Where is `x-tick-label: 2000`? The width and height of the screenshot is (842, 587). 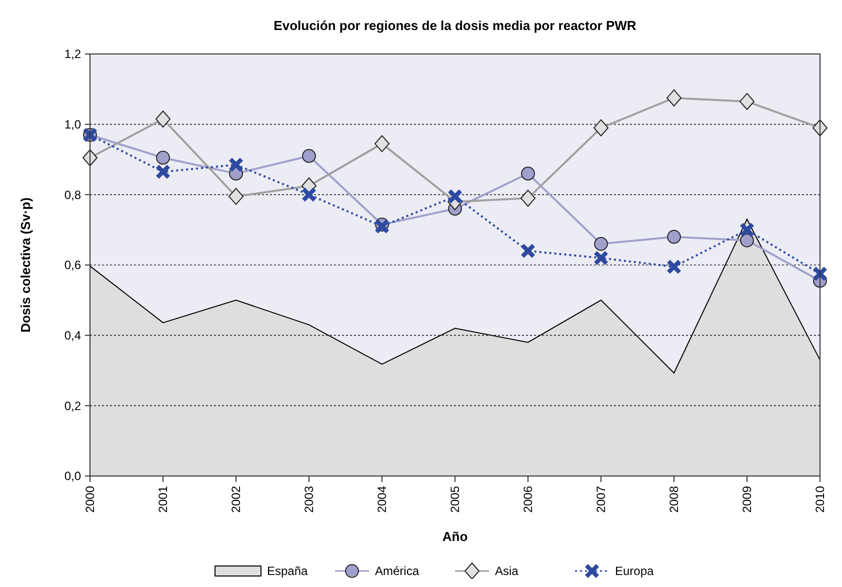 x-tick-label: 2000 is located at coordinates (90, 499).